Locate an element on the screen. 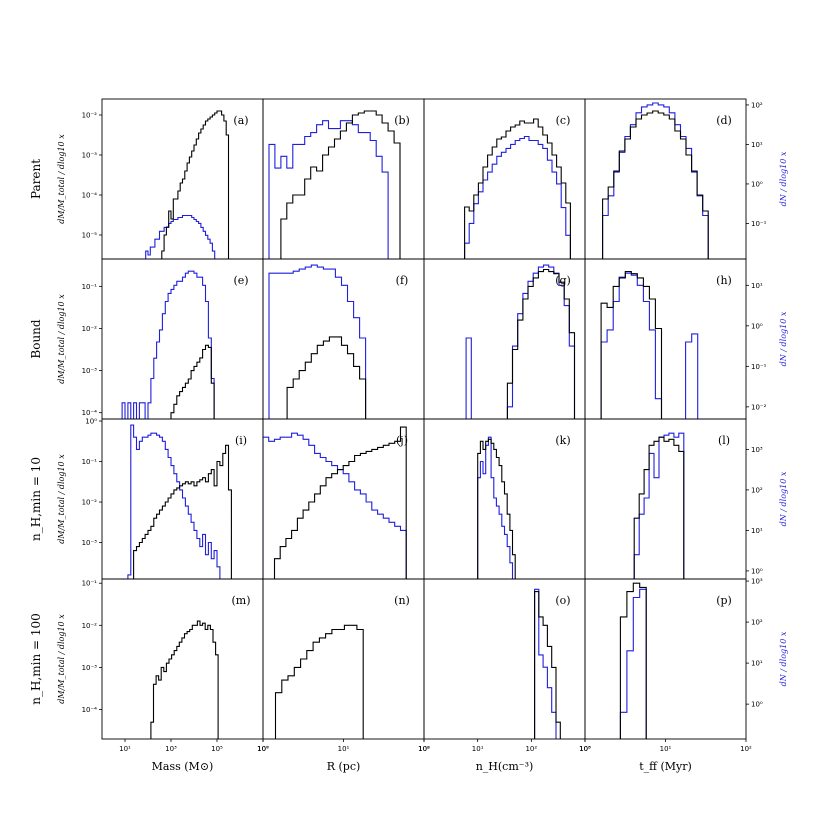 The image size is (830, 830). panel-label: (d) is located at coordinates (724, 120).